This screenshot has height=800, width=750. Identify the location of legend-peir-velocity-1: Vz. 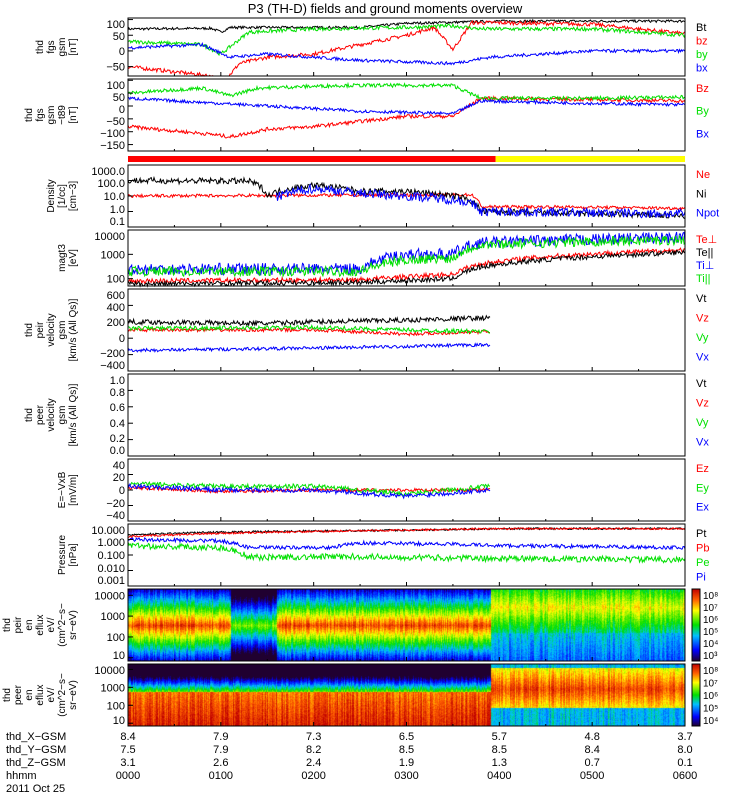
(702, 319).